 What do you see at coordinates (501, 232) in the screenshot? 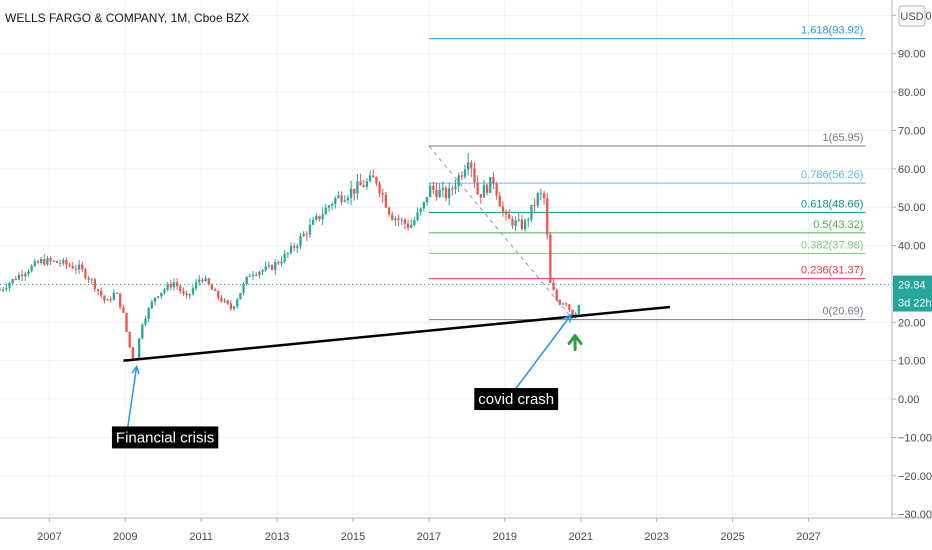
I see `fib-trend-line` at bounding box center [501, 232].